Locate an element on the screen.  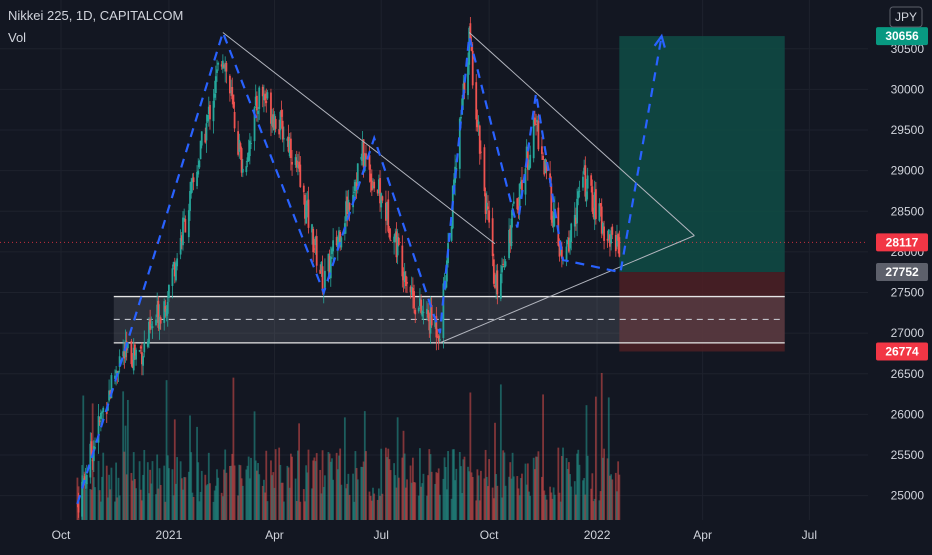
projection-arrow-head is located at coordinates (659, 40).